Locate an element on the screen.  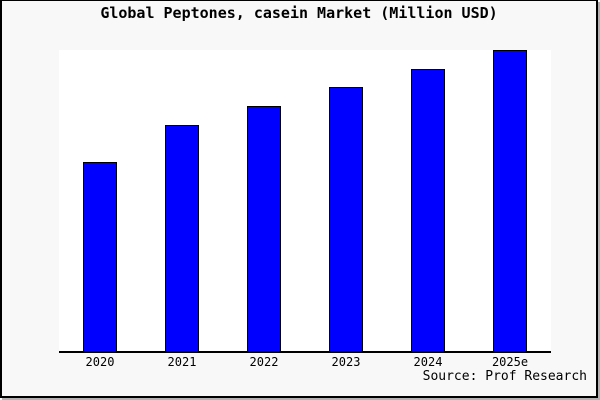
bar-2020 is located at coordinates (100, 256).